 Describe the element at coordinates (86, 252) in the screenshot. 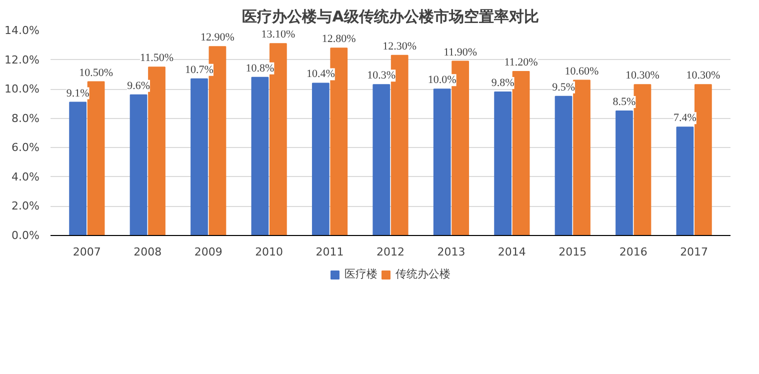

I see `x-tick-label: 2007` at that location.